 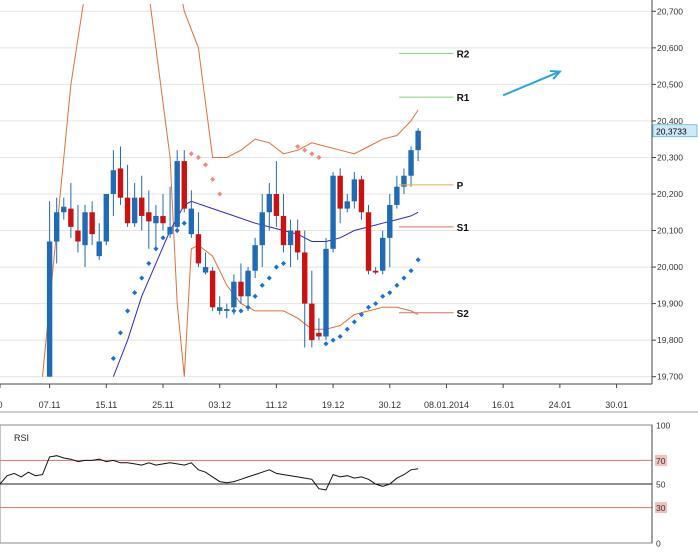 What do you see at coordinates (446, 405) in the screenshot?
I see `price-x-tick-label: 08.01.2014` at bounding box center [446, 405].